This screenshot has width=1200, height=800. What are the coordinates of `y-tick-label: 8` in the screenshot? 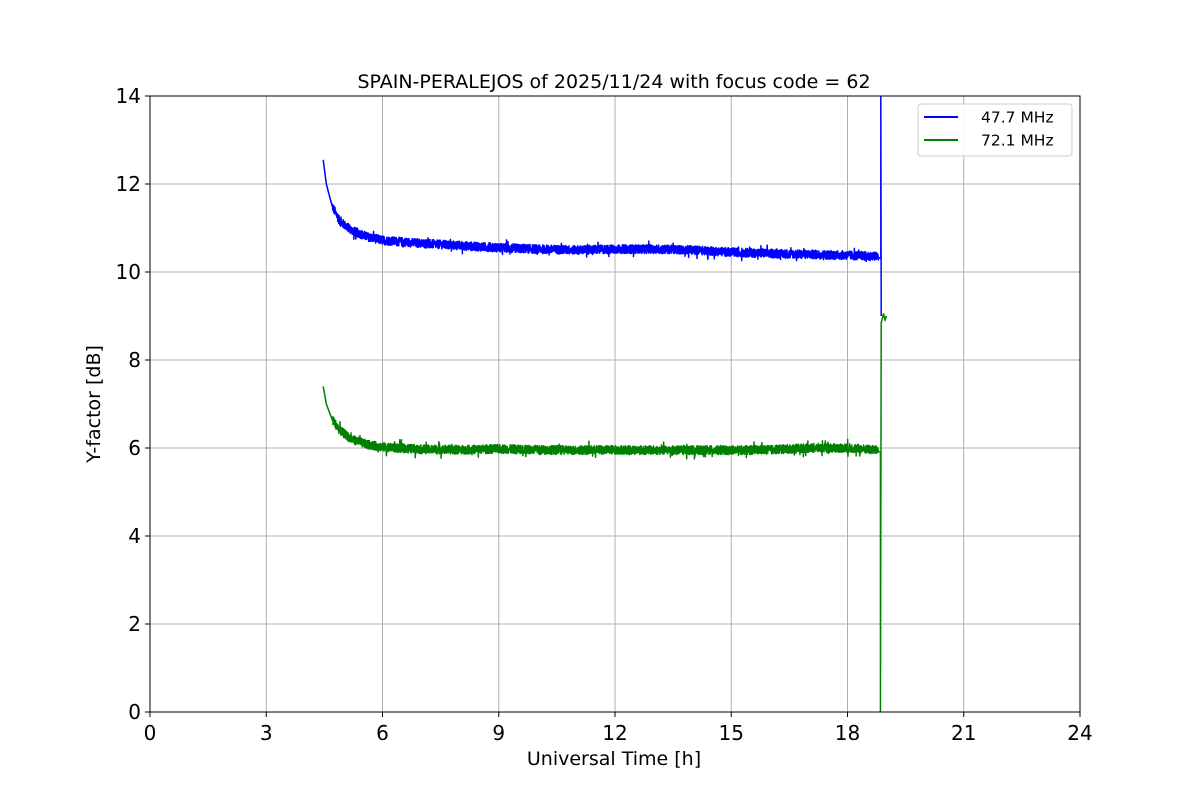 It's located at (134, 360).